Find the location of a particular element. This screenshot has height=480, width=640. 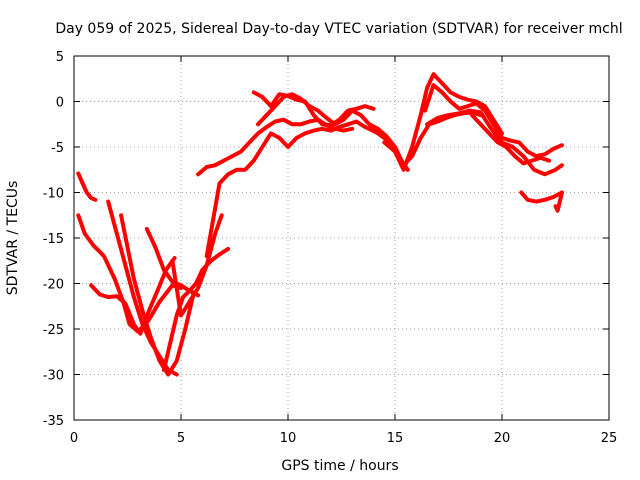

y-tick-label: -5 is located at coordinates (57, 148).